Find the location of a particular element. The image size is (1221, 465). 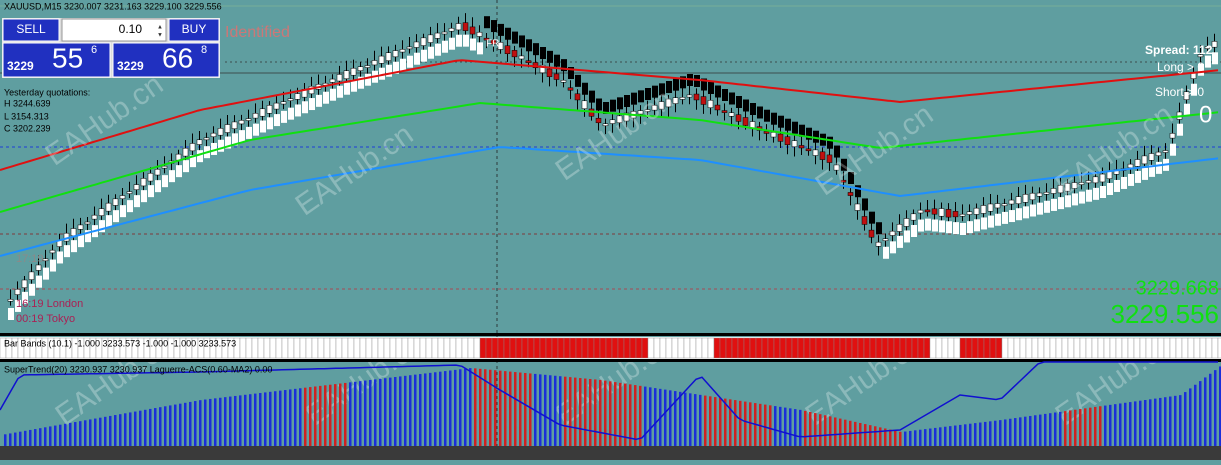

spin-down: ▼ is located at coordinates (160, 36).